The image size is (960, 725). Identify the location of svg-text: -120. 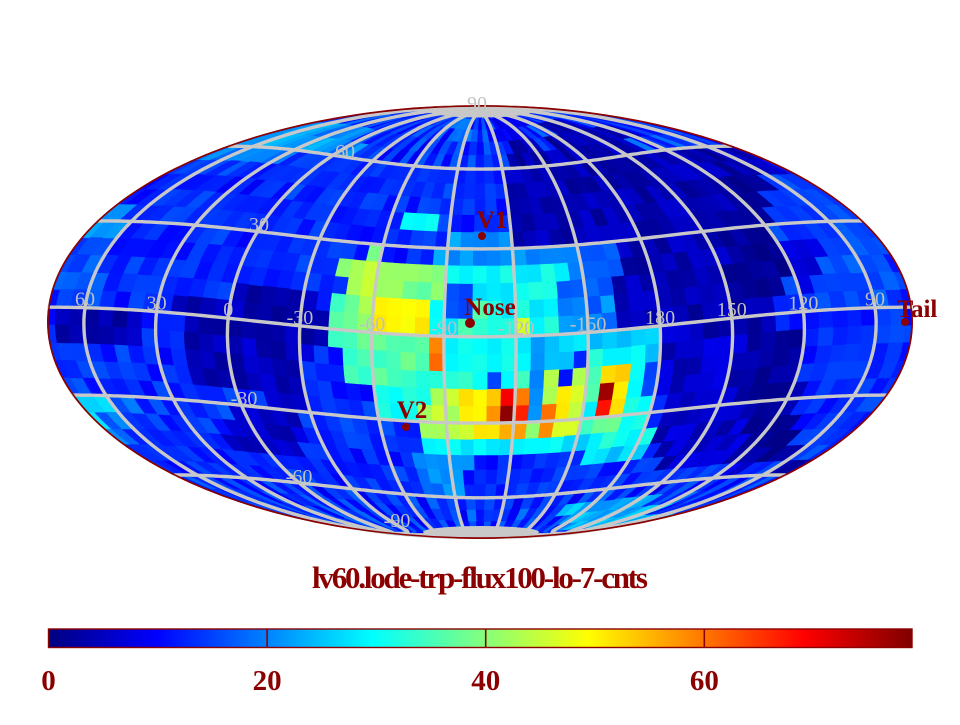
(516, 328).